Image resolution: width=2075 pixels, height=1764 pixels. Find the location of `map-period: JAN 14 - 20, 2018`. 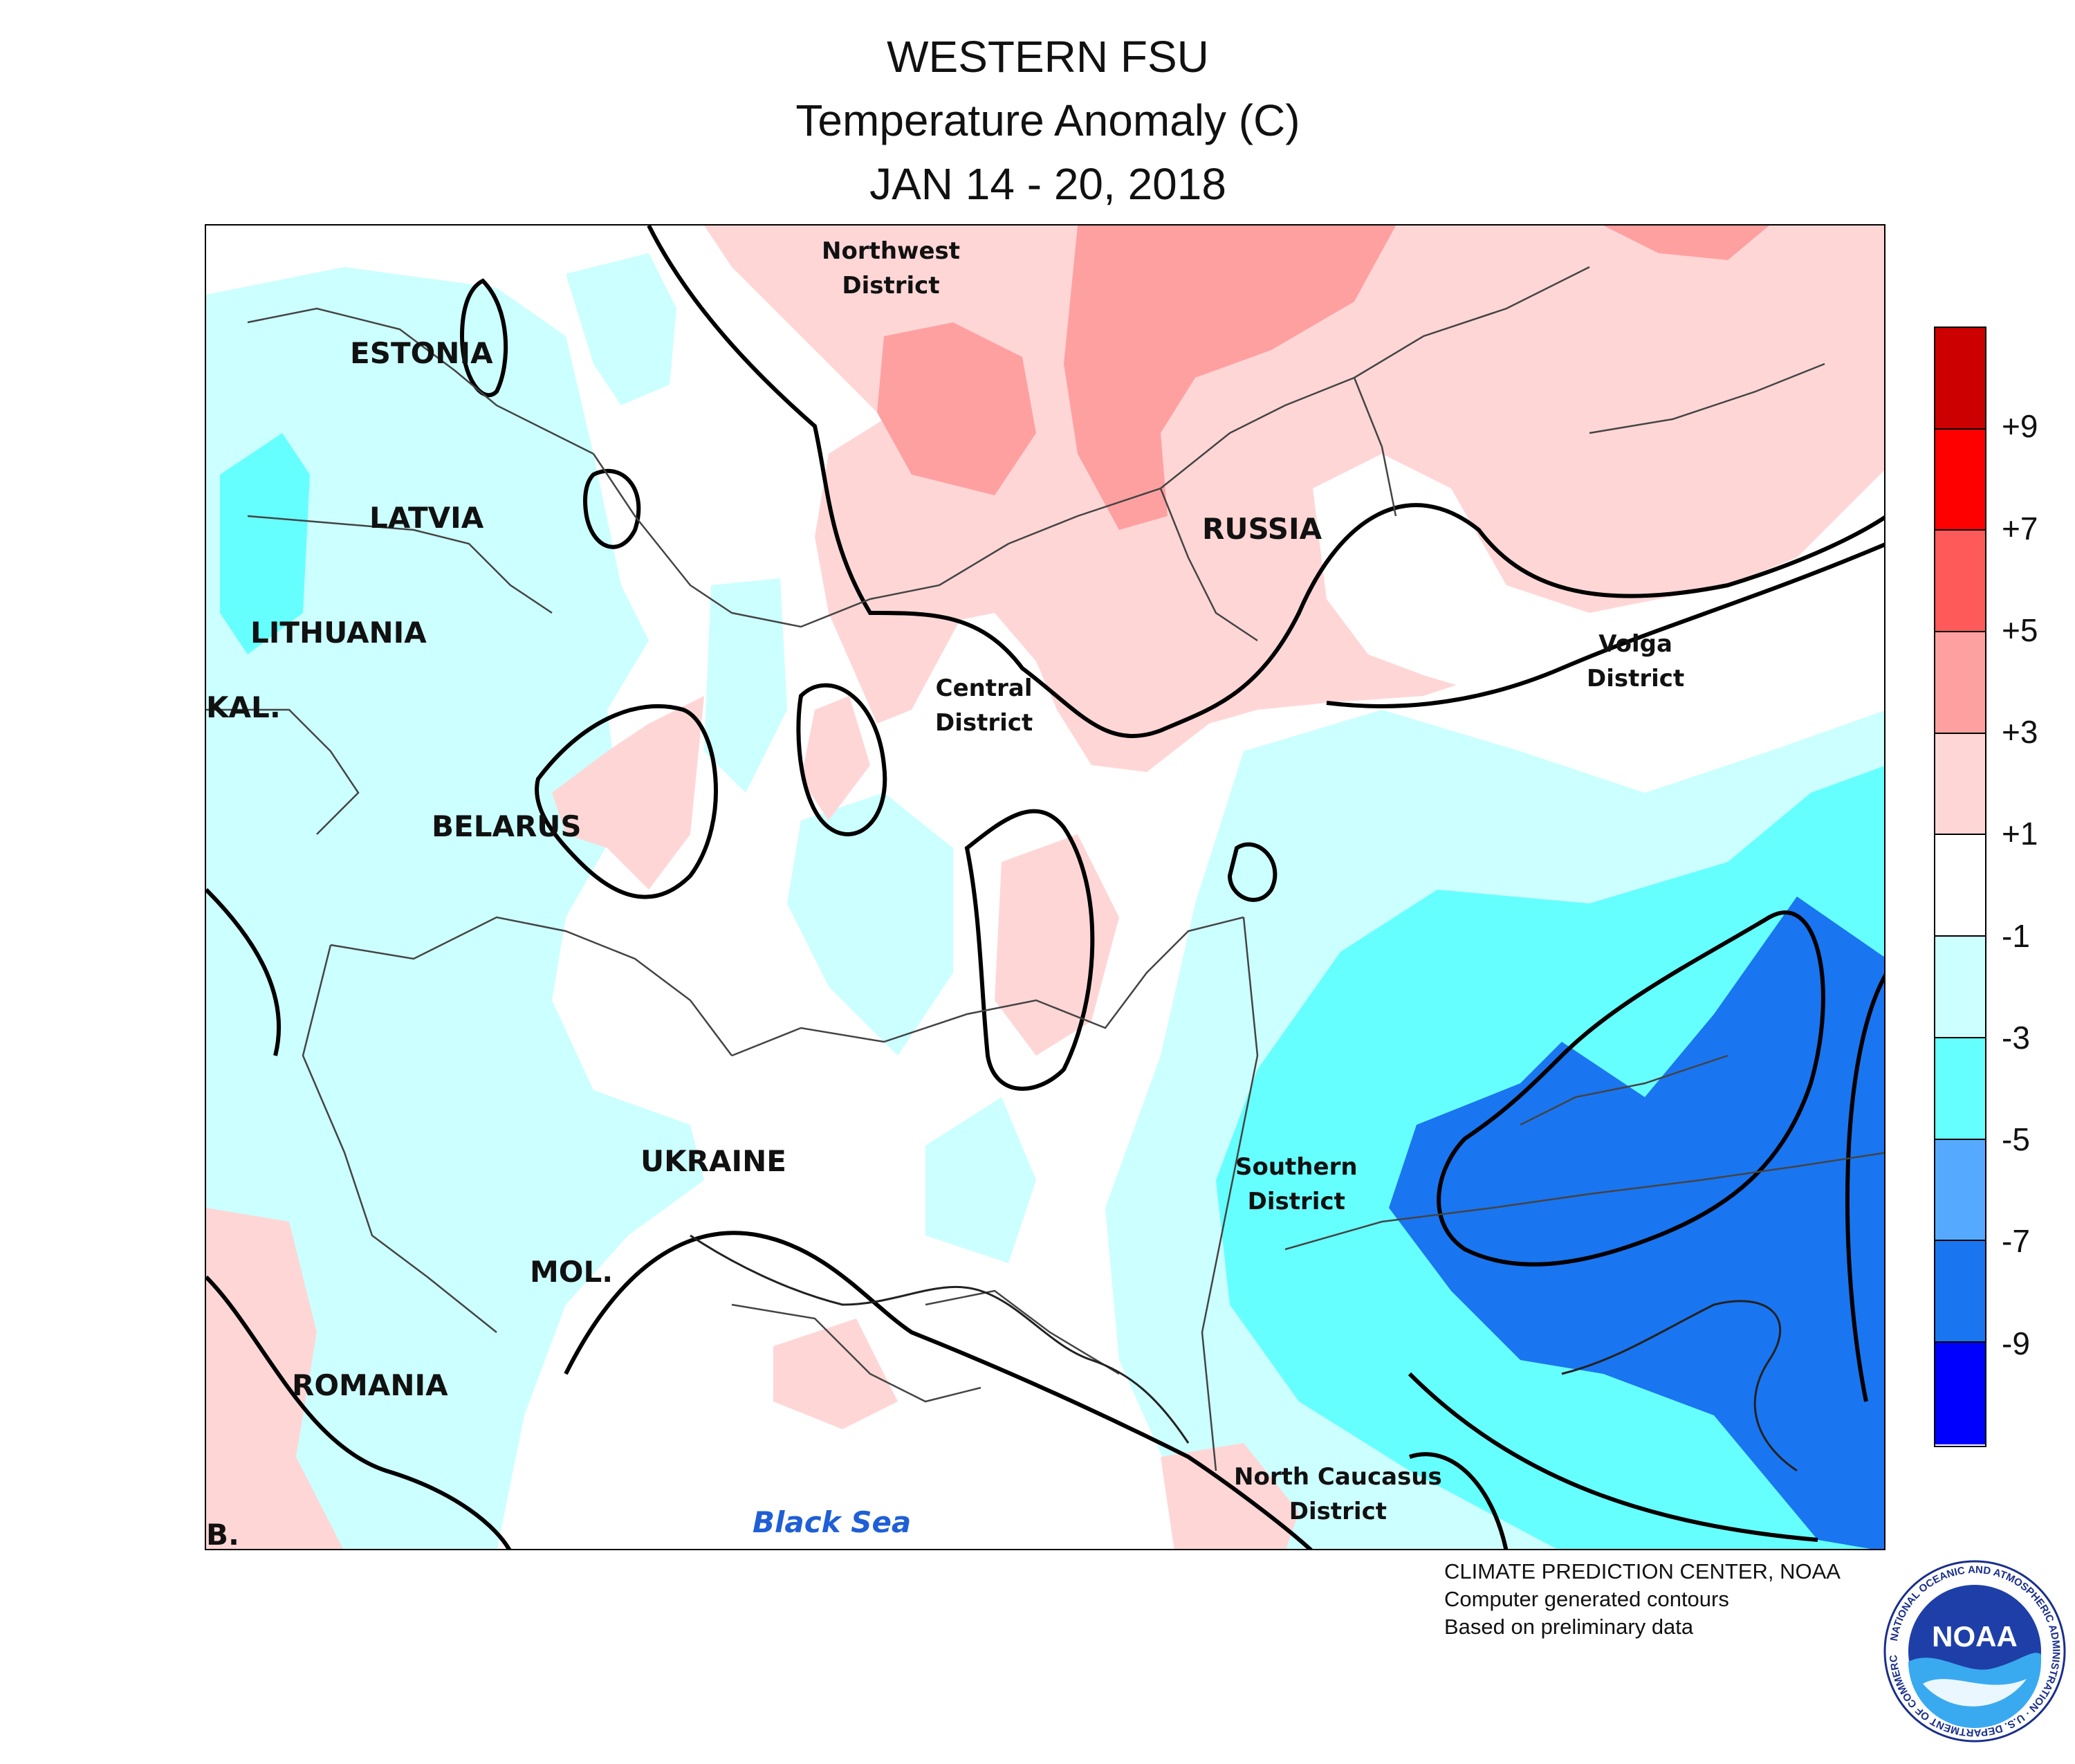

map-period: JAN 14 - 20, 2018 is located at coordinates (1047, 184).